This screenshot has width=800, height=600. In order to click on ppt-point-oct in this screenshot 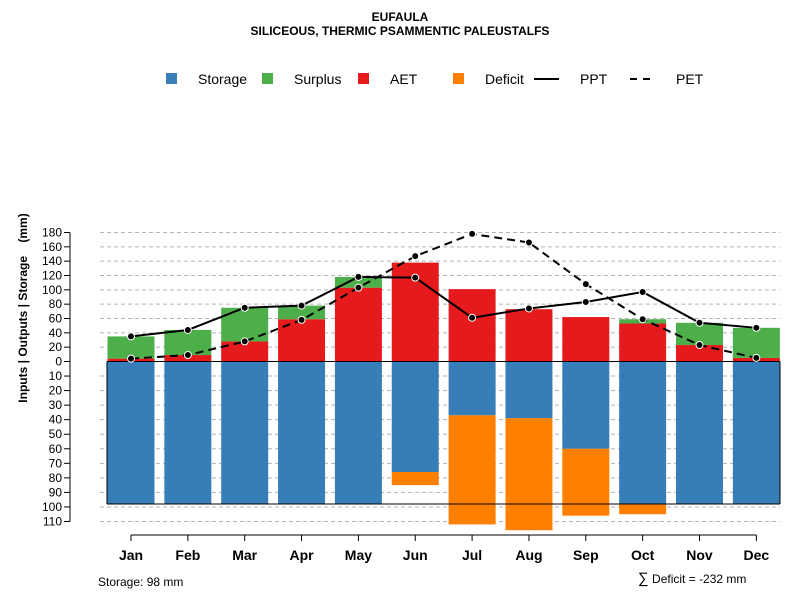, I will do `click(642, 291)`.